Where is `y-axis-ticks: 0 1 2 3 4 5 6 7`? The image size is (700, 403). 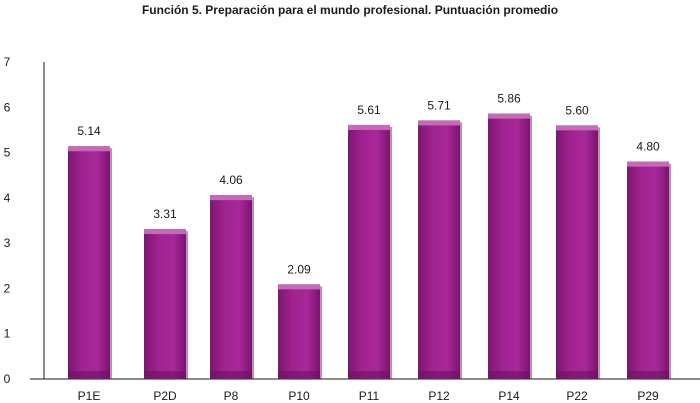 y-axis-ticks: 0 1 2 3 4 5 6 7 is located at coordinates (7, 220).